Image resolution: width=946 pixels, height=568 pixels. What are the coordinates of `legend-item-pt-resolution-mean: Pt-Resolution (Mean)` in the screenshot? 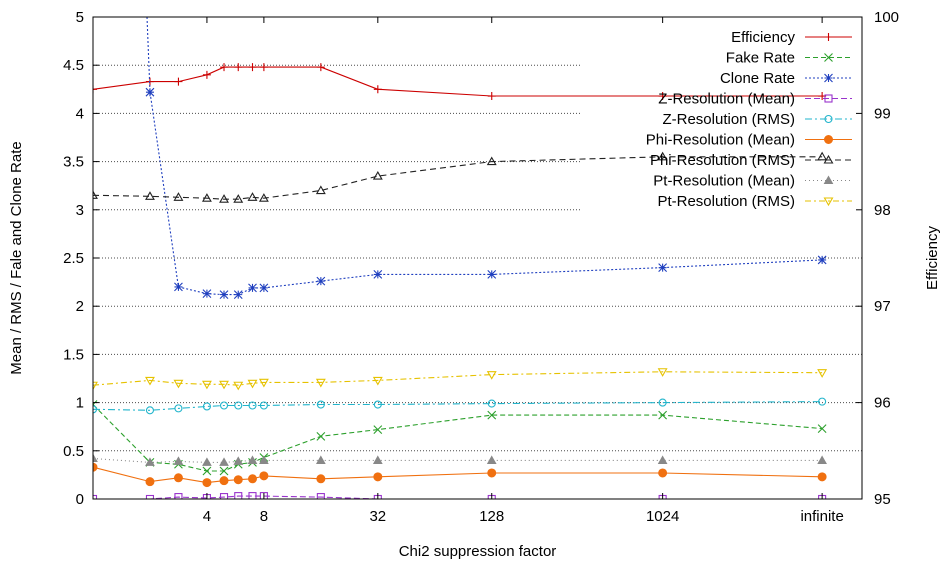 It's located at (752, 181).